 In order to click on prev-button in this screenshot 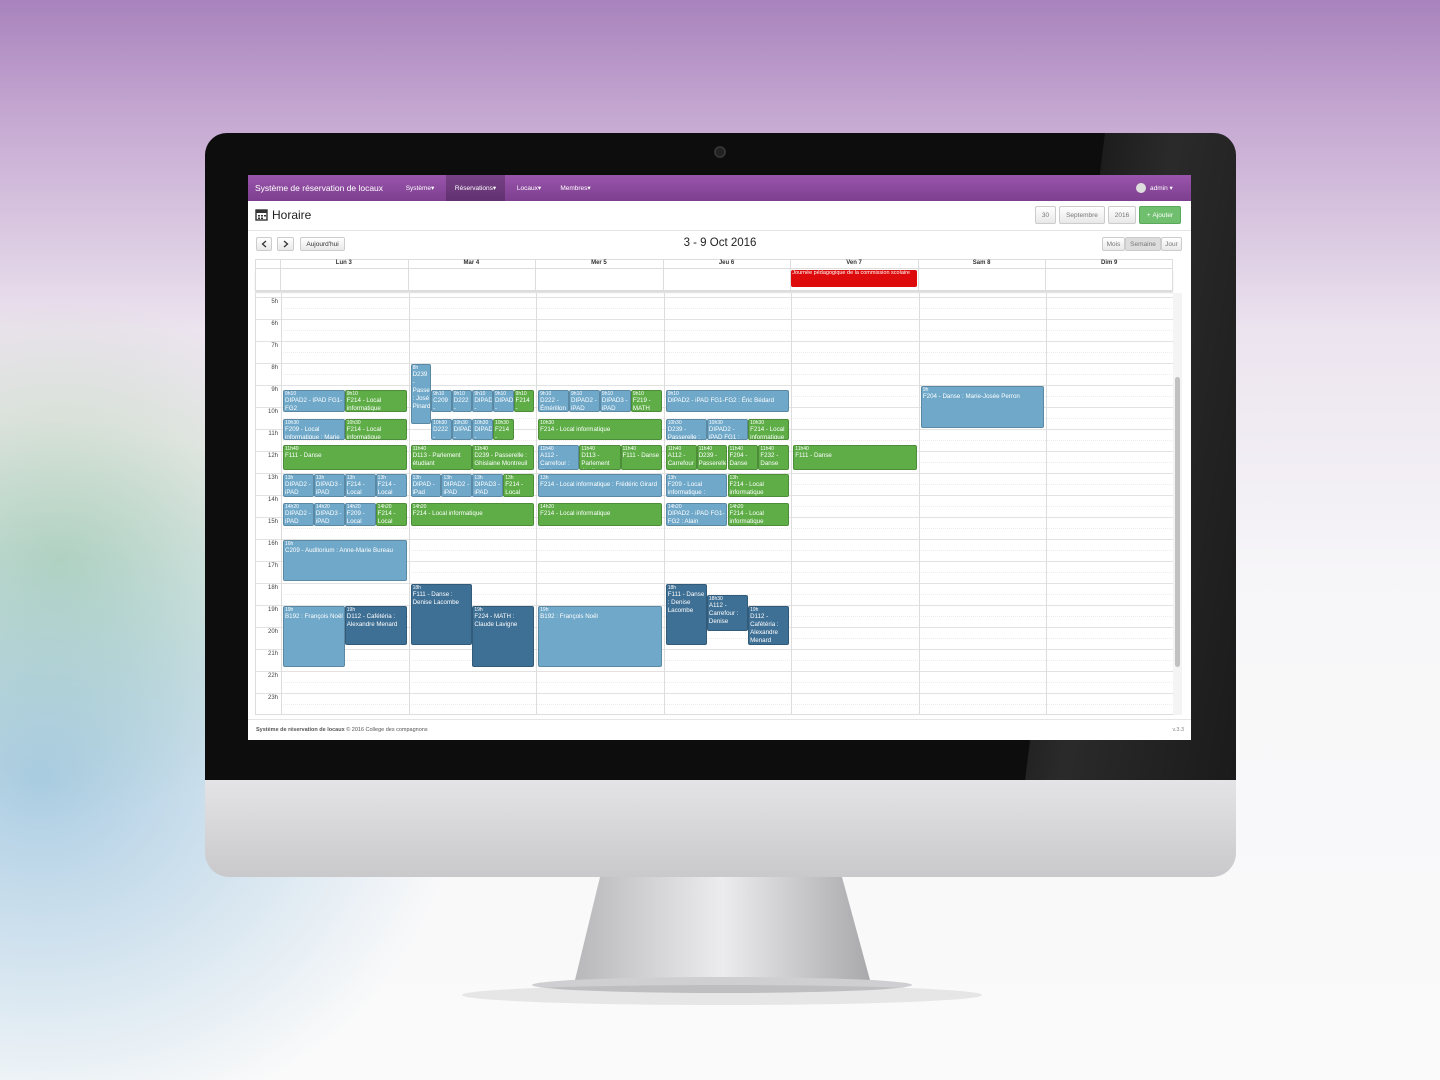, I will do `click(264, 244)`.